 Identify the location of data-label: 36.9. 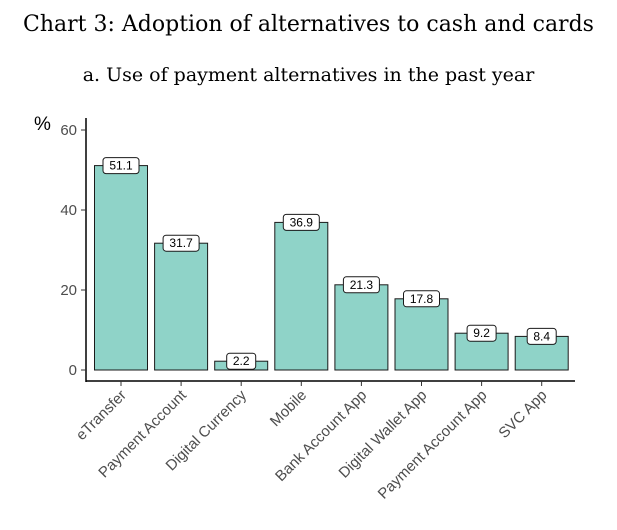
(302, 222).